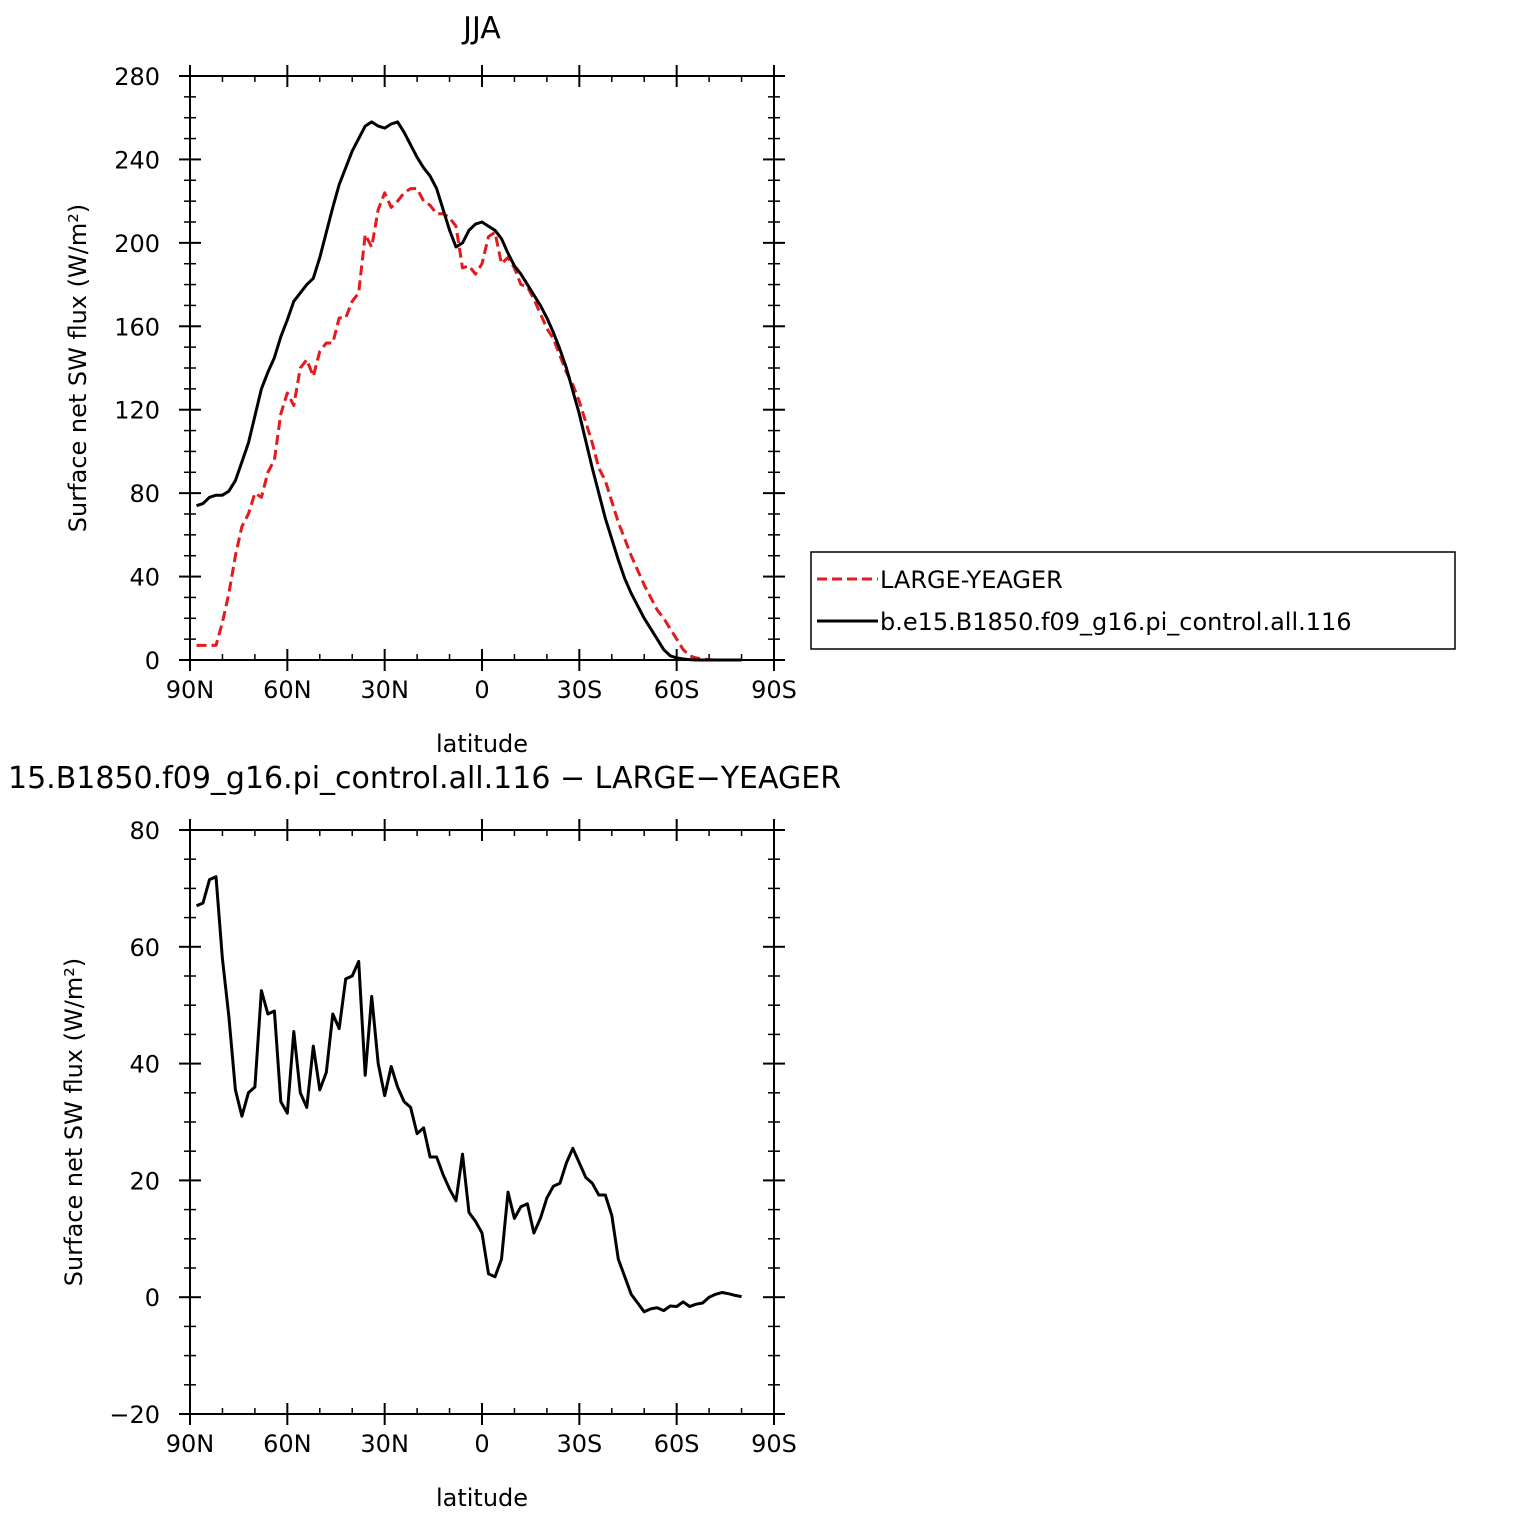 The width and height of the screenshot is (1519, 1519). I want to click on top-panel-series, so click(469, 391).